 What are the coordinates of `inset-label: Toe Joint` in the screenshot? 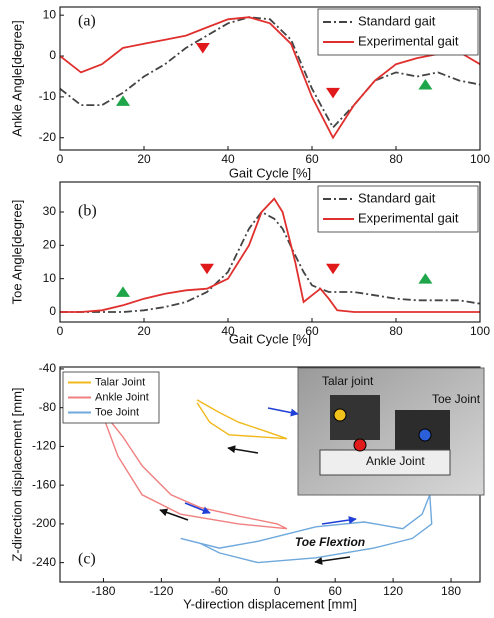 It's located at (456, 399).